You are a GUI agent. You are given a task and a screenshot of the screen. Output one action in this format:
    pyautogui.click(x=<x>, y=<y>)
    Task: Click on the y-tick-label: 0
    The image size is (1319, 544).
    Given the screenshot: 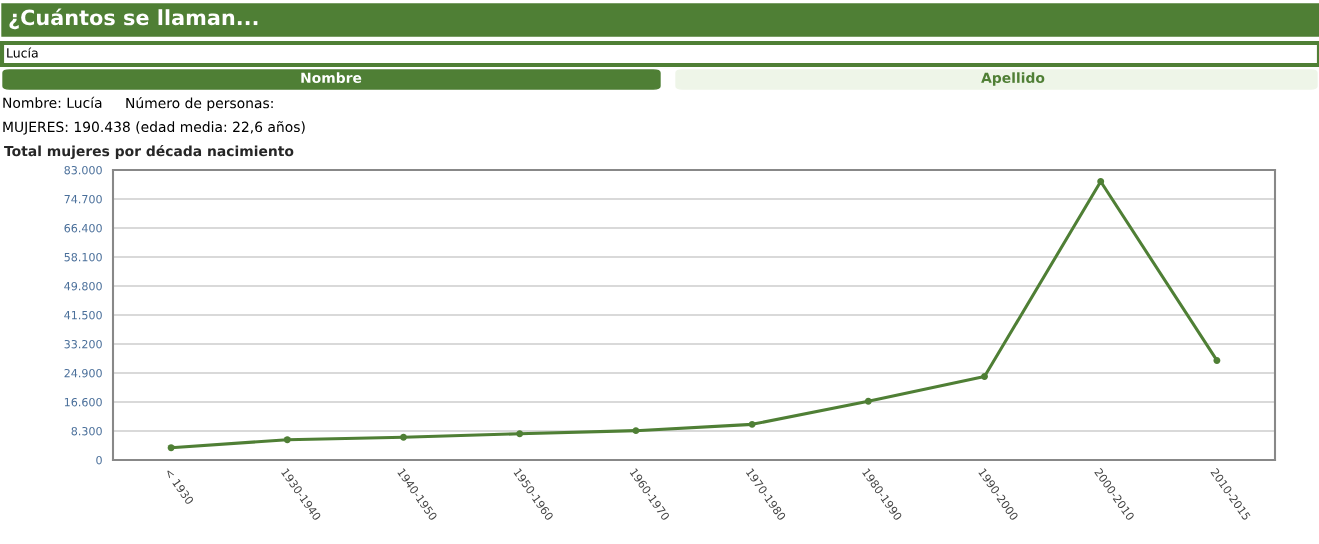 What is the action you would take?
    pyautogui.click(x=99, y=460)
    